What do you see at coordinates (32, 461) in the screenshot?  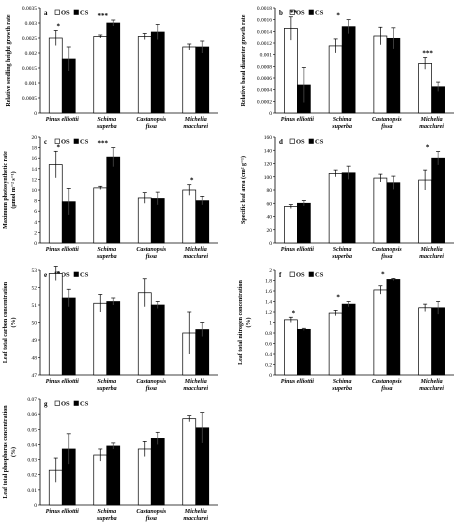 I see `y-tick-label: 0.03` at bounding box center [32, 461].